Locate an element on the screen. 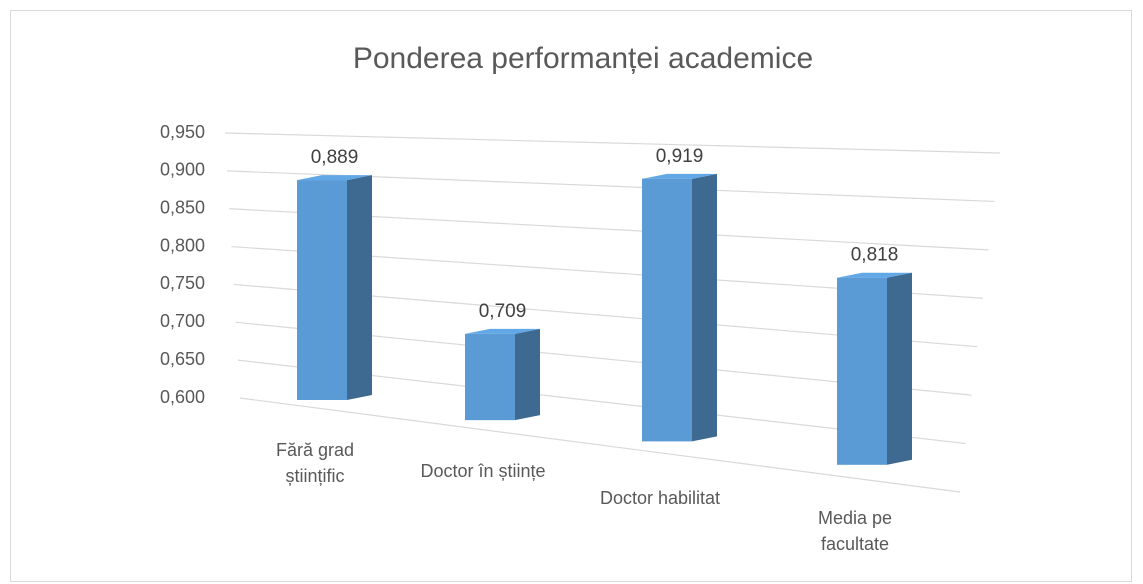 The width and height of the screenshot is (1143, 584). x-tick-label: Fără grad științific is located at coordinates (315, 463).